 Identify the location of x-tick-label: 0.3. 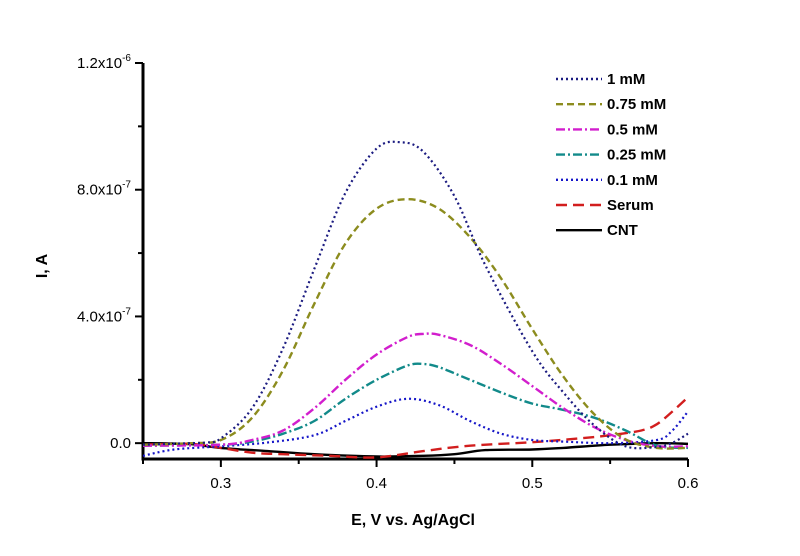
(220, 483).